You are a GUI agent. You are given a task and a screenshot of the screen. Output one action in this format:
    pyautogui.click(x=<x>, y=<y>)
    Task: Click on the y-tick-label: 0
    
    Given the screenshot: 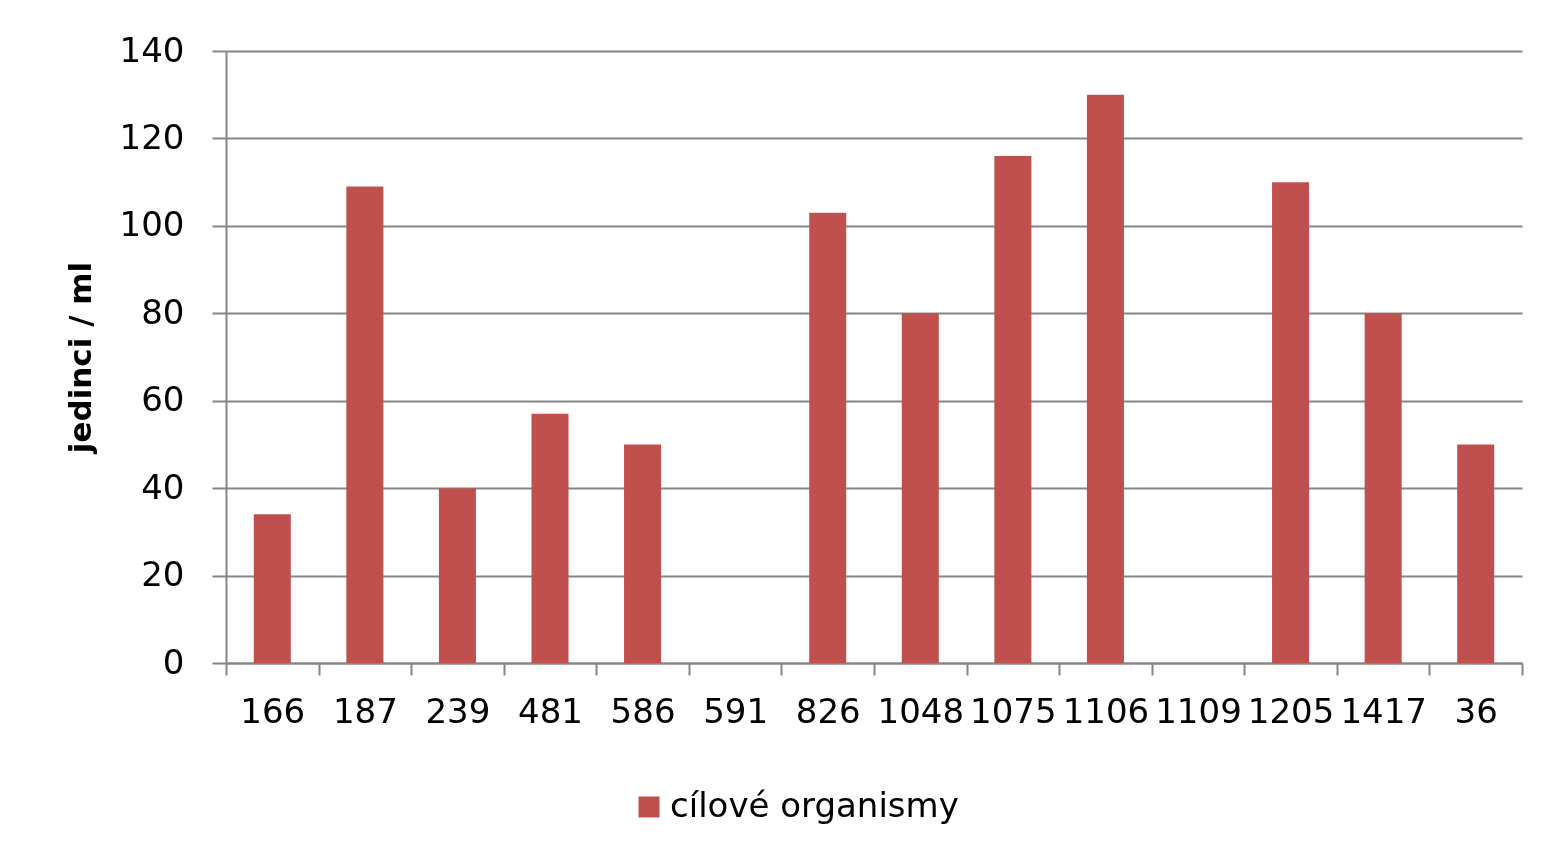 What is the action you would take?
    pyautogui.click(x=173, y=661)
    